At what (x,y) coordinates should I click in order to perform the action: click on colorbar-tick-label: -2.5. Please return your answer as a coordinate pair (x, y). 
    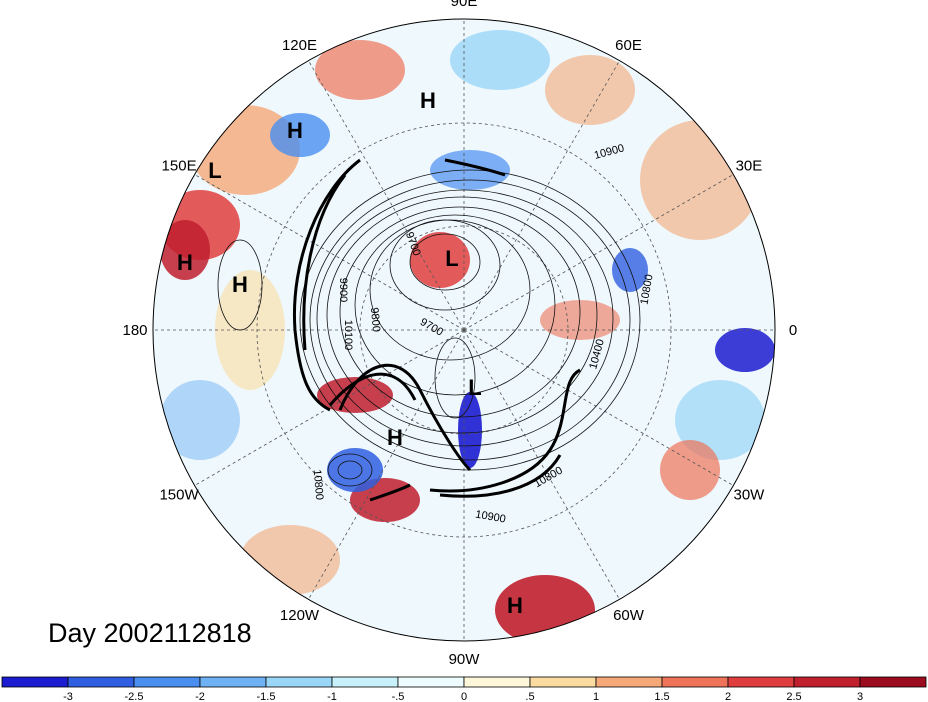
    Looking at the image, I should click on (134, 696).